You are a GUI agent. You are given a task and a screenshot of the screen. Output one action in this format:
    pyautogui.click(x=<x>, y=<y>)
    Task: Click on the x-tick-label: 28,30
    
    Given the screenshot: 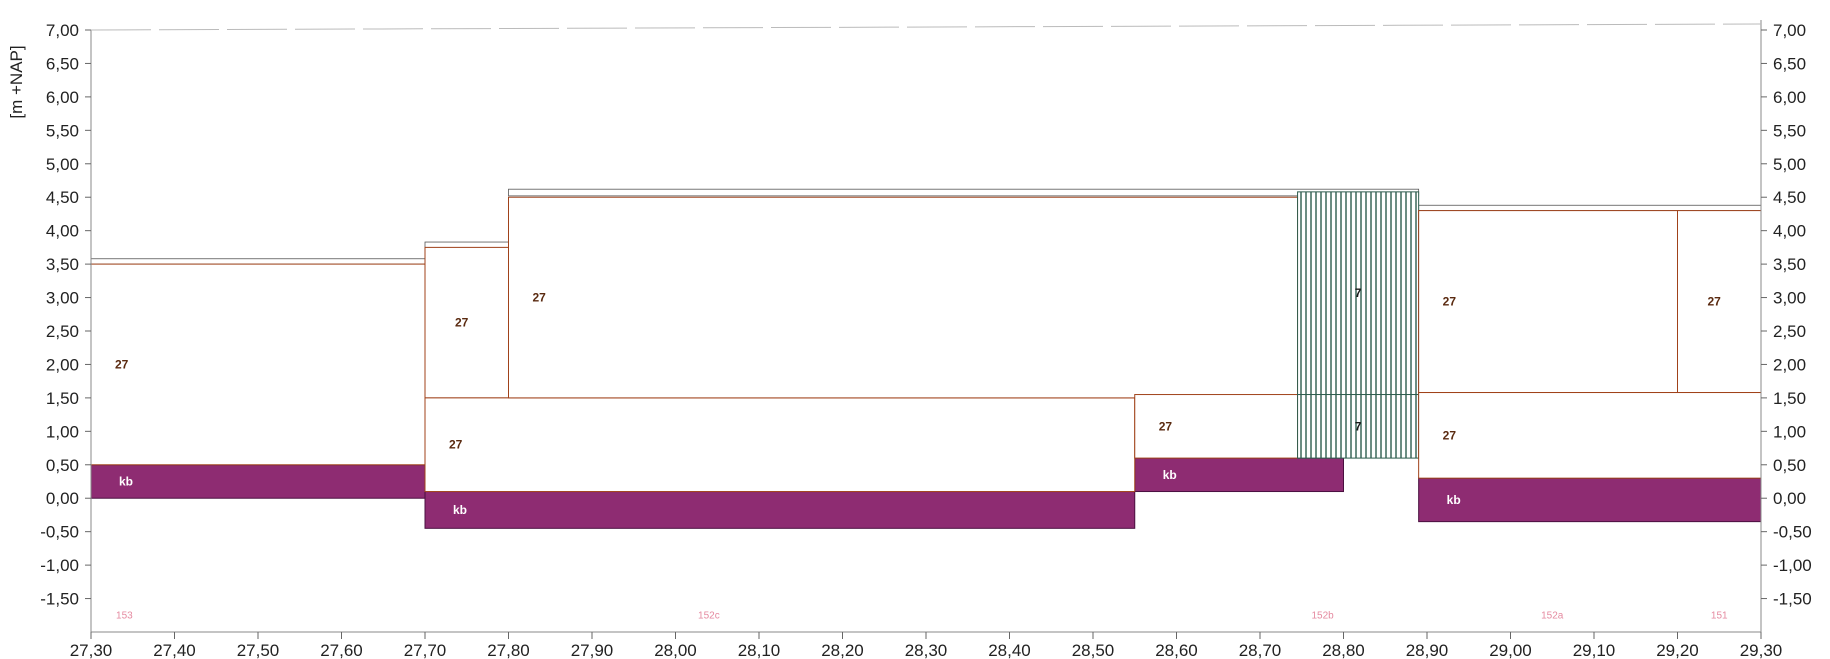 What is the action you would take?
    pyautogui.click(x=926, y=650)
    